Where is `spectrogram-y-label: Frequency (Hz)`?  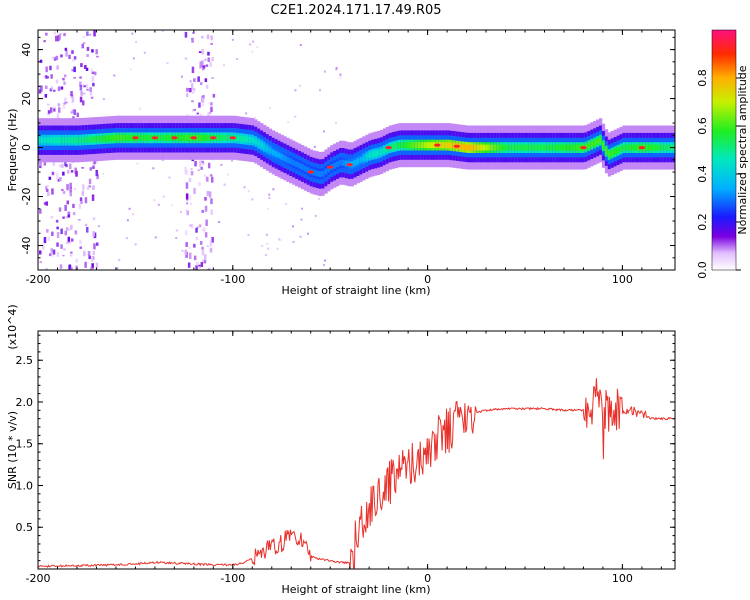 spectrogram-y-label: Frequency (Hz) is located at coordinates (12, 150).